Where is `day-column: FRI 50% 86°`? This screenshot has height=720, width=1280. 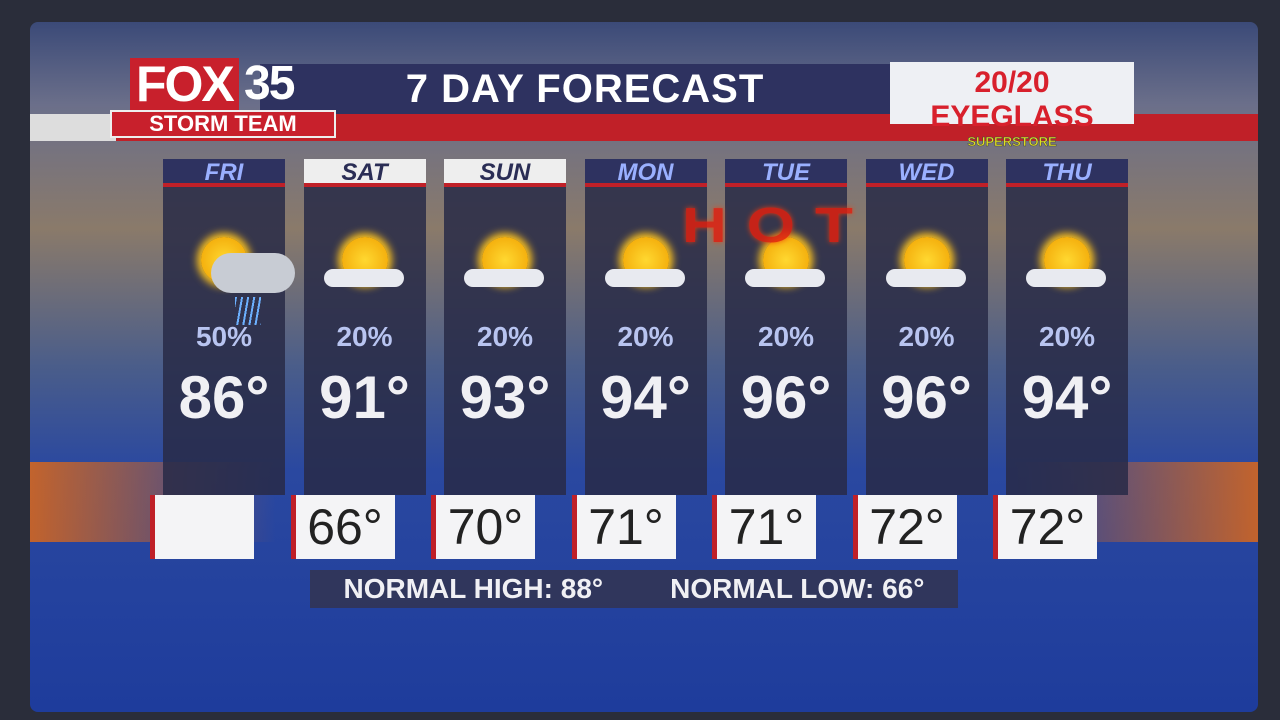
day-column: FRI 50% 86° is located at coordinates (229, 327).